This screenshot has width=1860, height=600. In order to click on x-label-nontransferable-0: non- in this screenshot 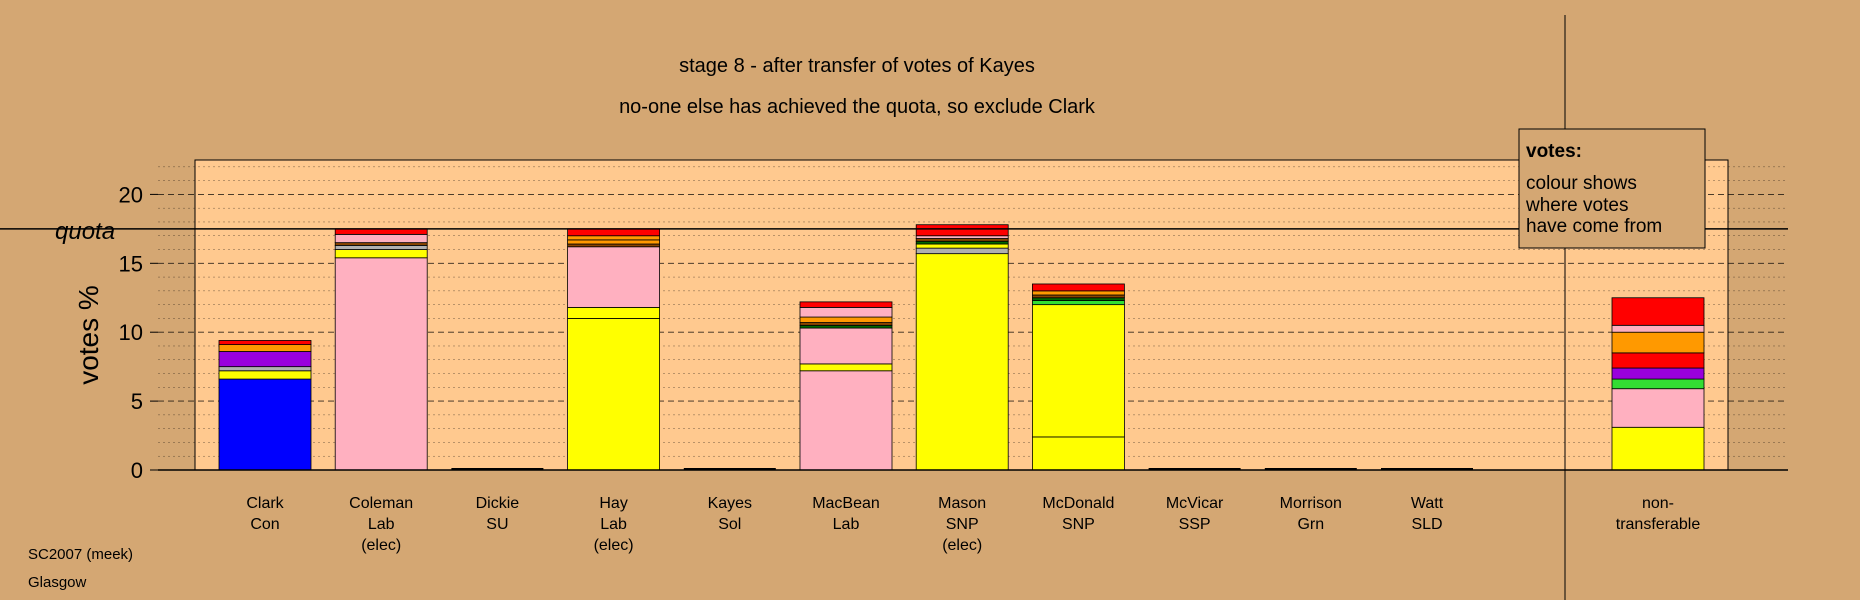, I will do `click(1658, 503)`.